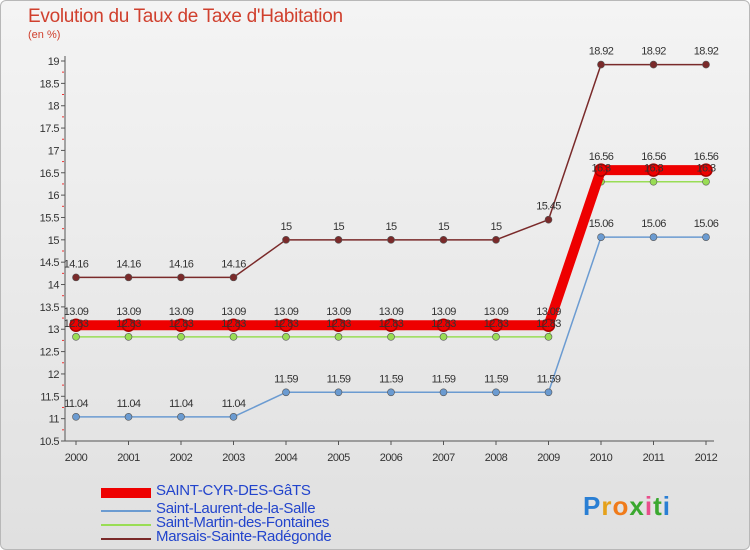  I want to click on legend-label: Saint-Martin-des-Fontaines, so click(243, 522).